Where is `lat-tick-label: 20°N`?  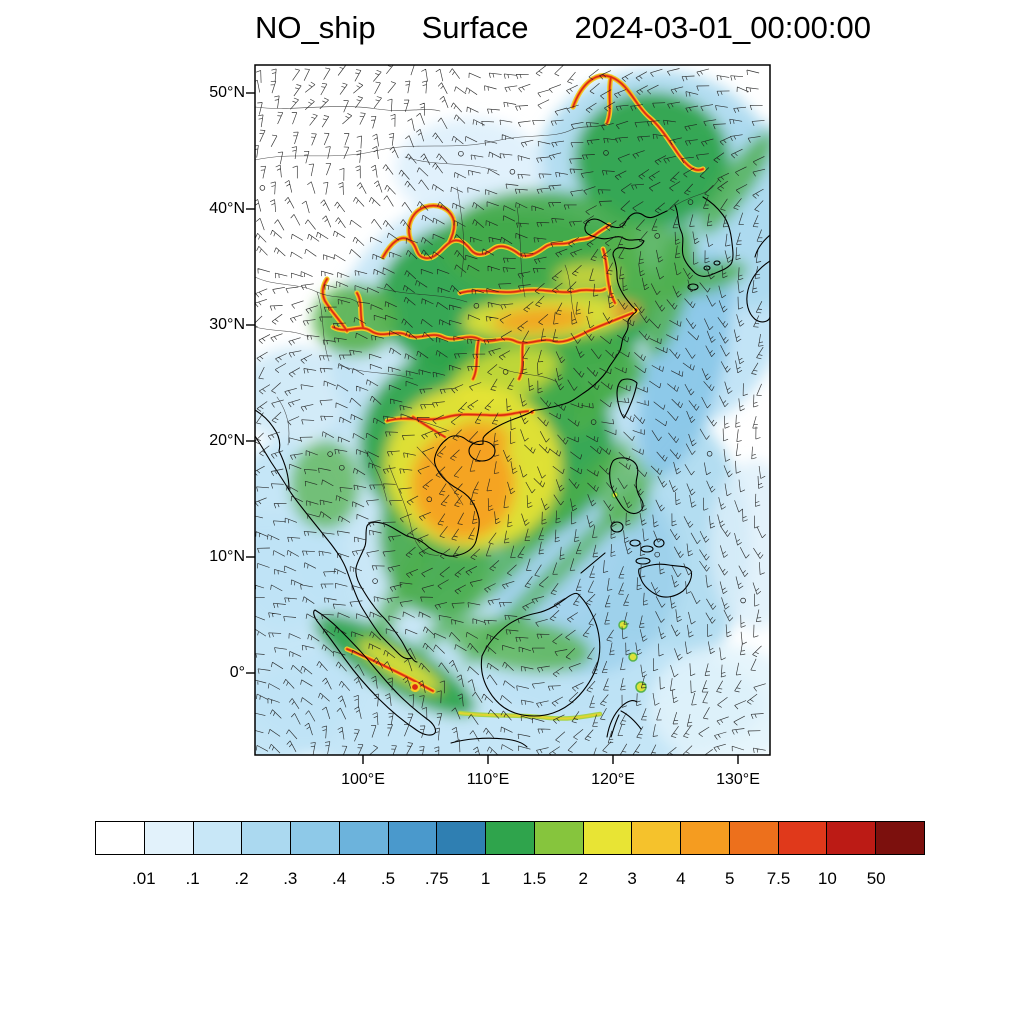 lat-tick-label: 20°N is located at coordinates (227, 440).